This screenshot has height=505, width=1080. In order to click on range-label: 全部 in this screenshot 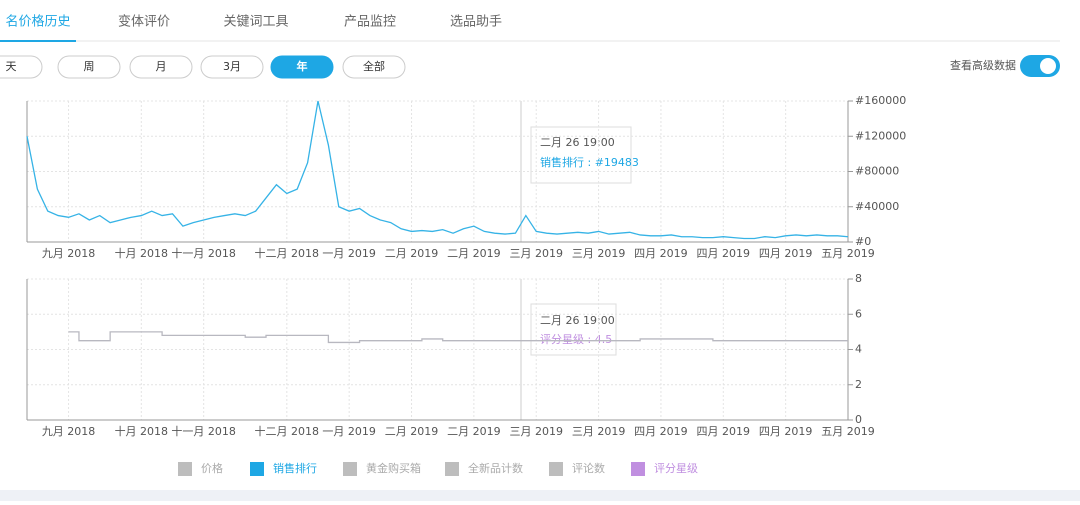, I will do `click(374, 66)`.